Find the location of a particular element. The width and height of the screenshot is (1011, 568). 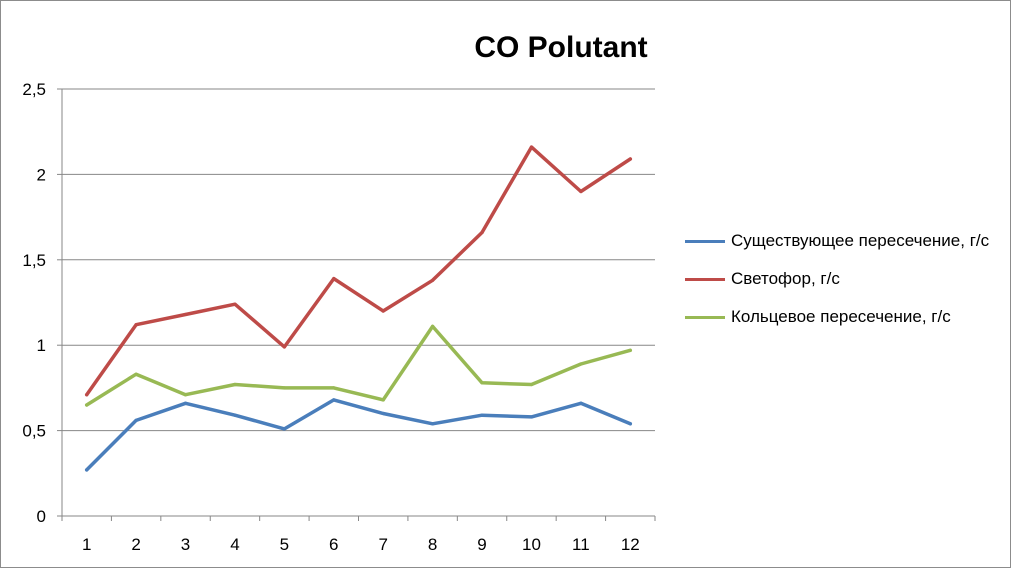

y-tick-label: 2,5 is located at coordinates (34, 89).